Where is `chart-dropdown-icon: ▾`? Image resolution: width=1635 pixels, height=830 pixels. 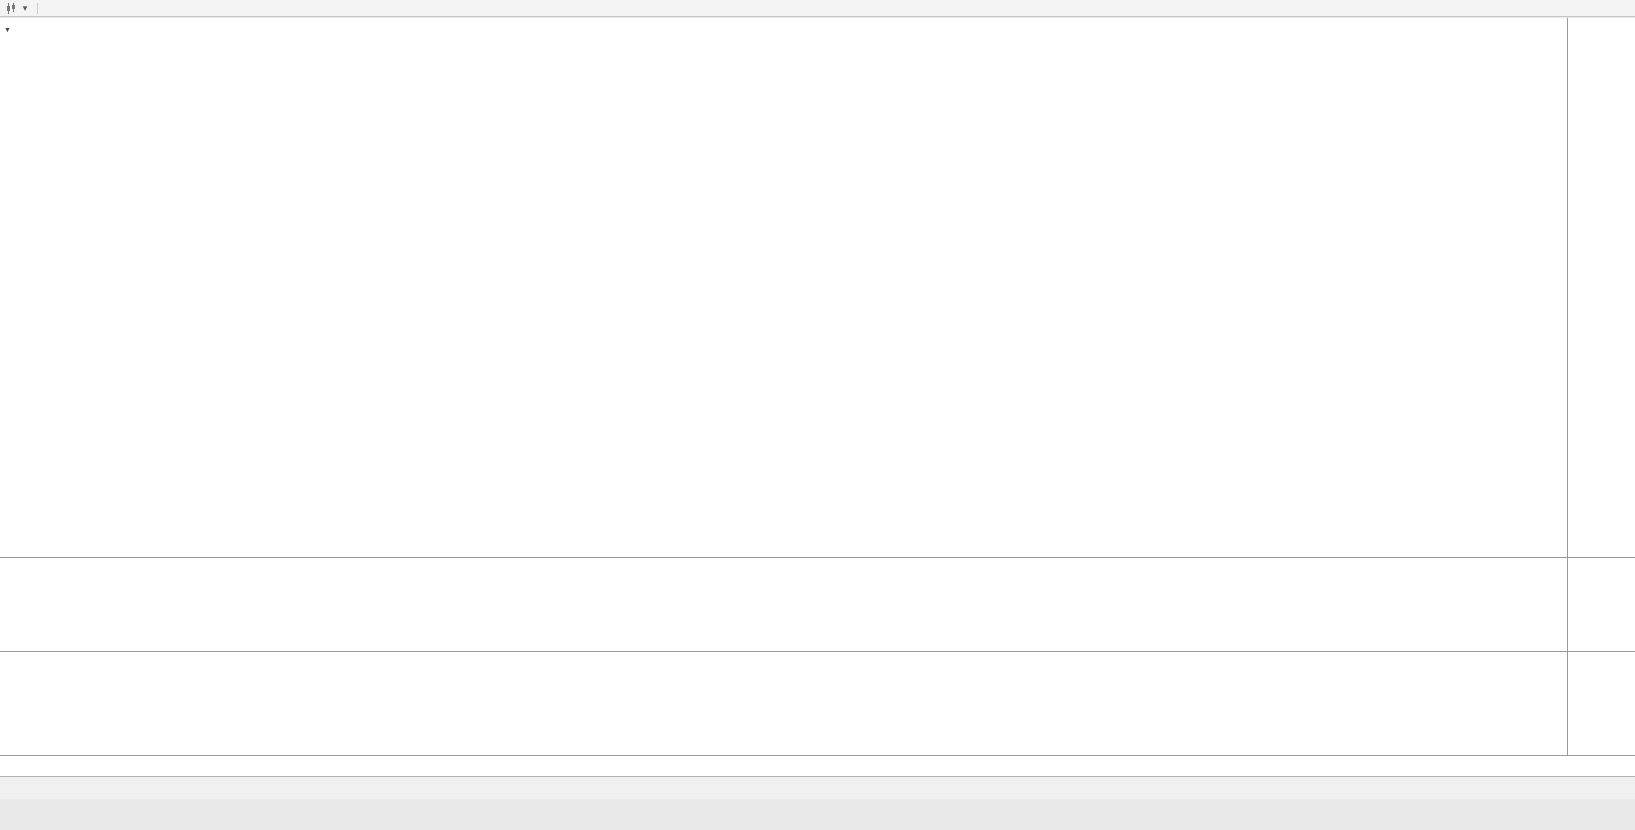
chart-dropdown-icon: ▾ is located at coordinates (25, 7).